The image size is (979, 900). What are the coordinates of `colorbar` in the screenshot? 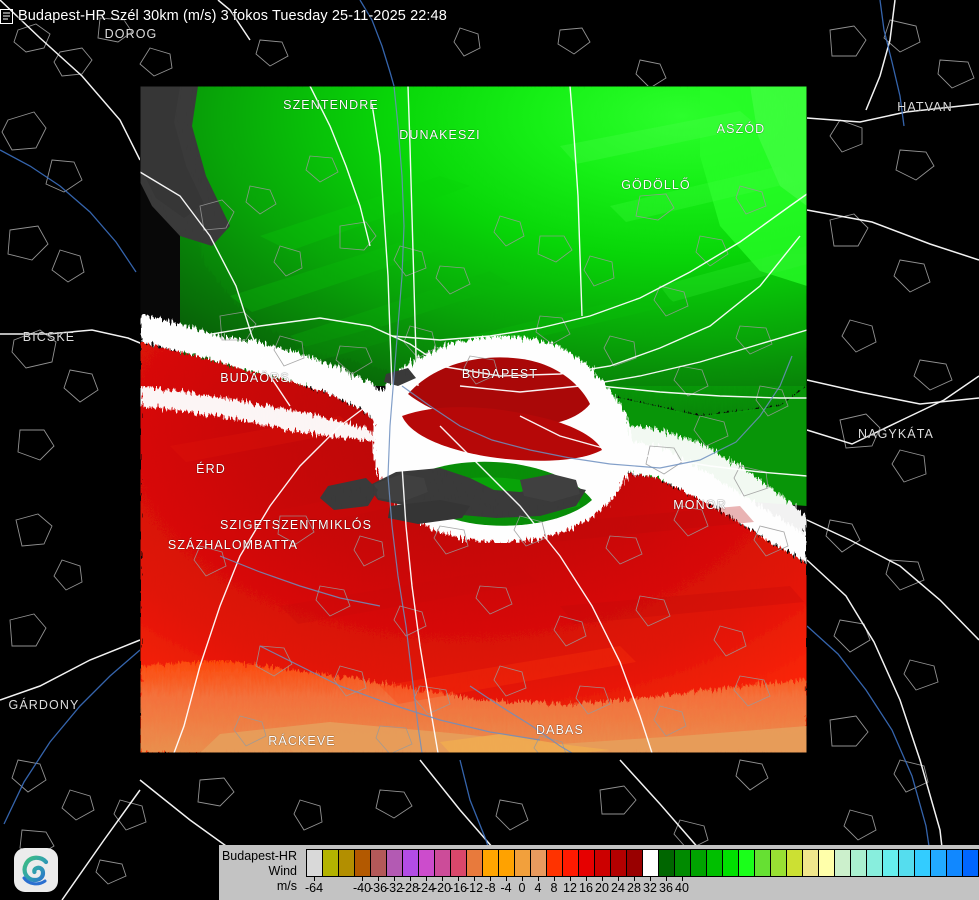 It's located at (642, 863).